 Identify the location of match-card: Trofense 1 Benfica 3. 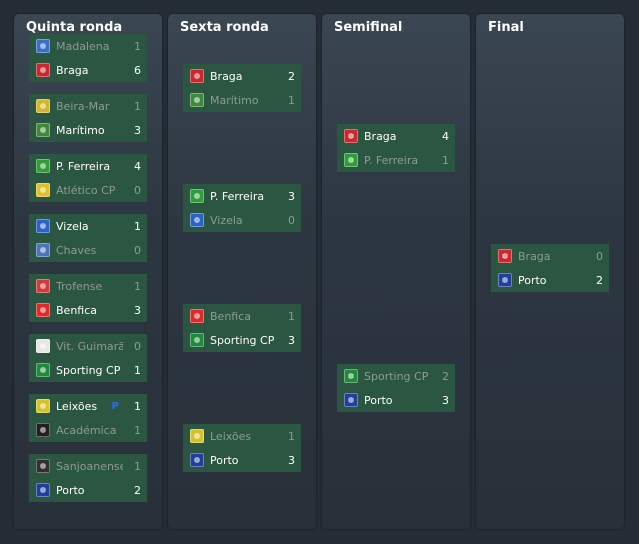
(88, 298).